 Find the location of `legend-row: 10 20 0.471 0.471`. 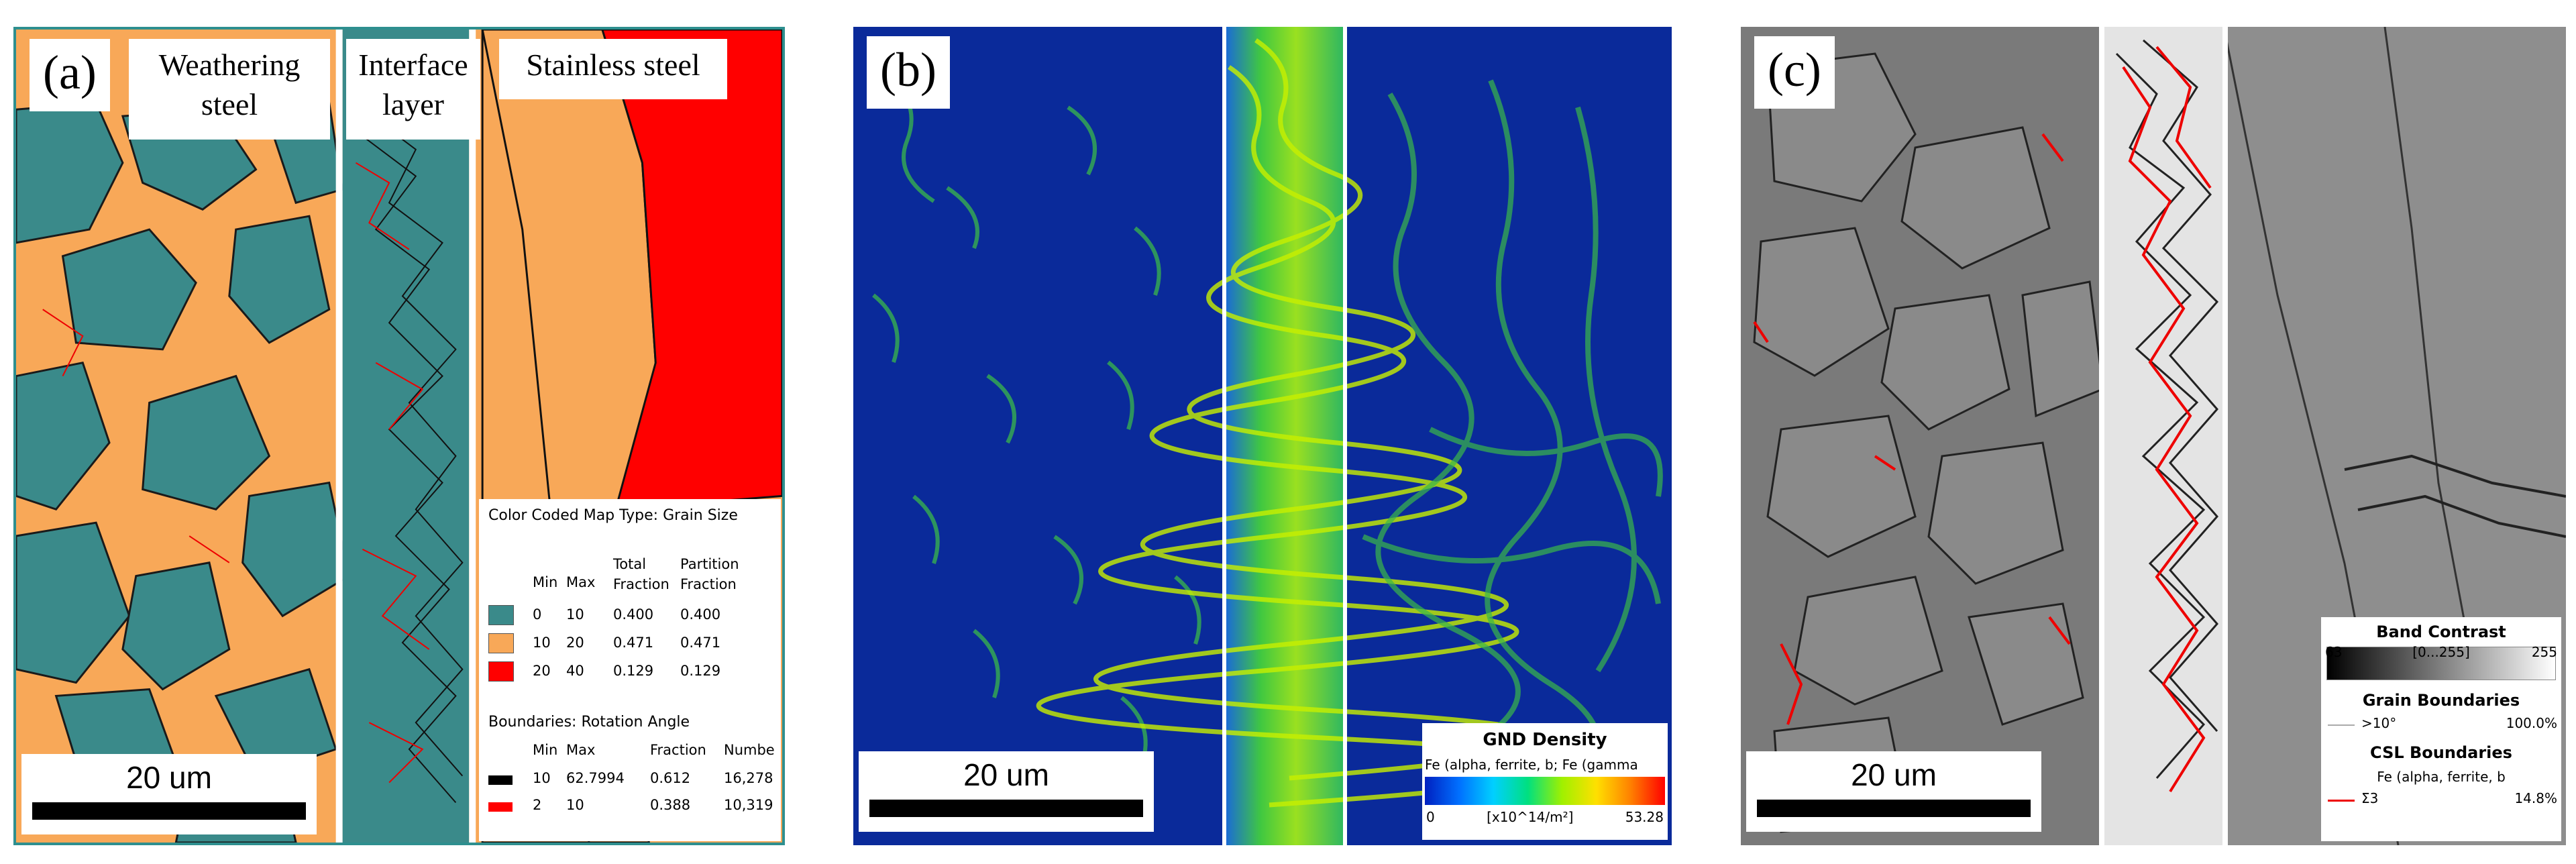

legend-row: 10 20 0.471 0.471 is located at coordinates (632, 645).